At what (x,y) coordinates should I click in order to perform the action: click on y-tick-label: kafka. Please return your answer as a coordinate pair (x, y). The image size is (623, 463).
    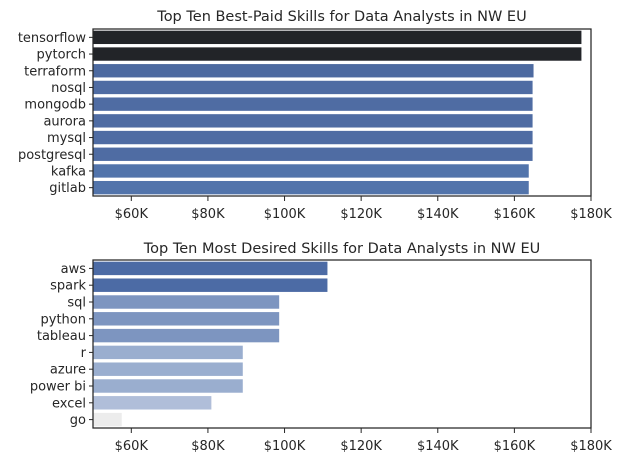
    Looking at the image, I should click on (68, 171).